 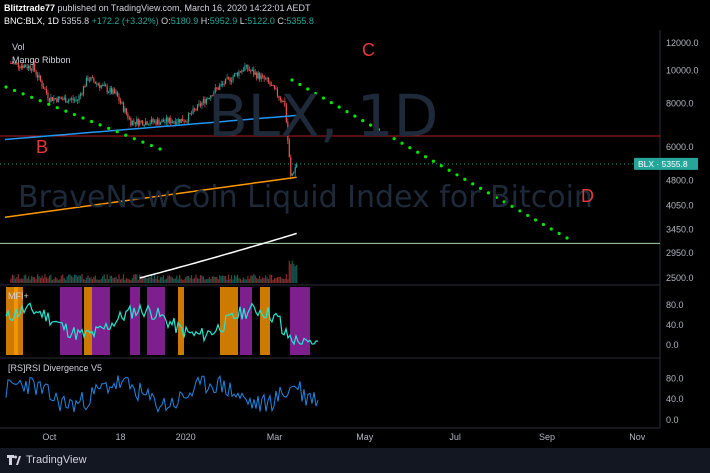 I want to click on price-tick-label: 8000.0, so click(x=680, y=104).